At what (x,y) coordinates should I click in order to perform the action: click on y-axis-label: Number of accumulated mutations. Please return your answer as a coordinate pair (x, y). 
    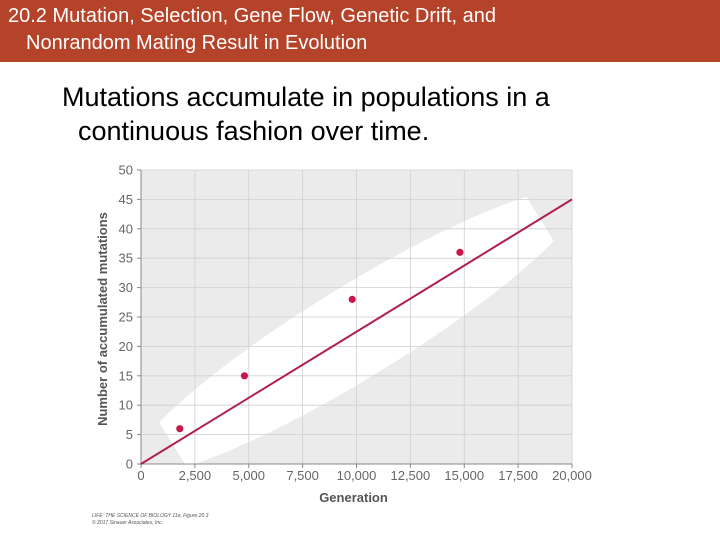
    Looking at the image, I should click on (102, 319).